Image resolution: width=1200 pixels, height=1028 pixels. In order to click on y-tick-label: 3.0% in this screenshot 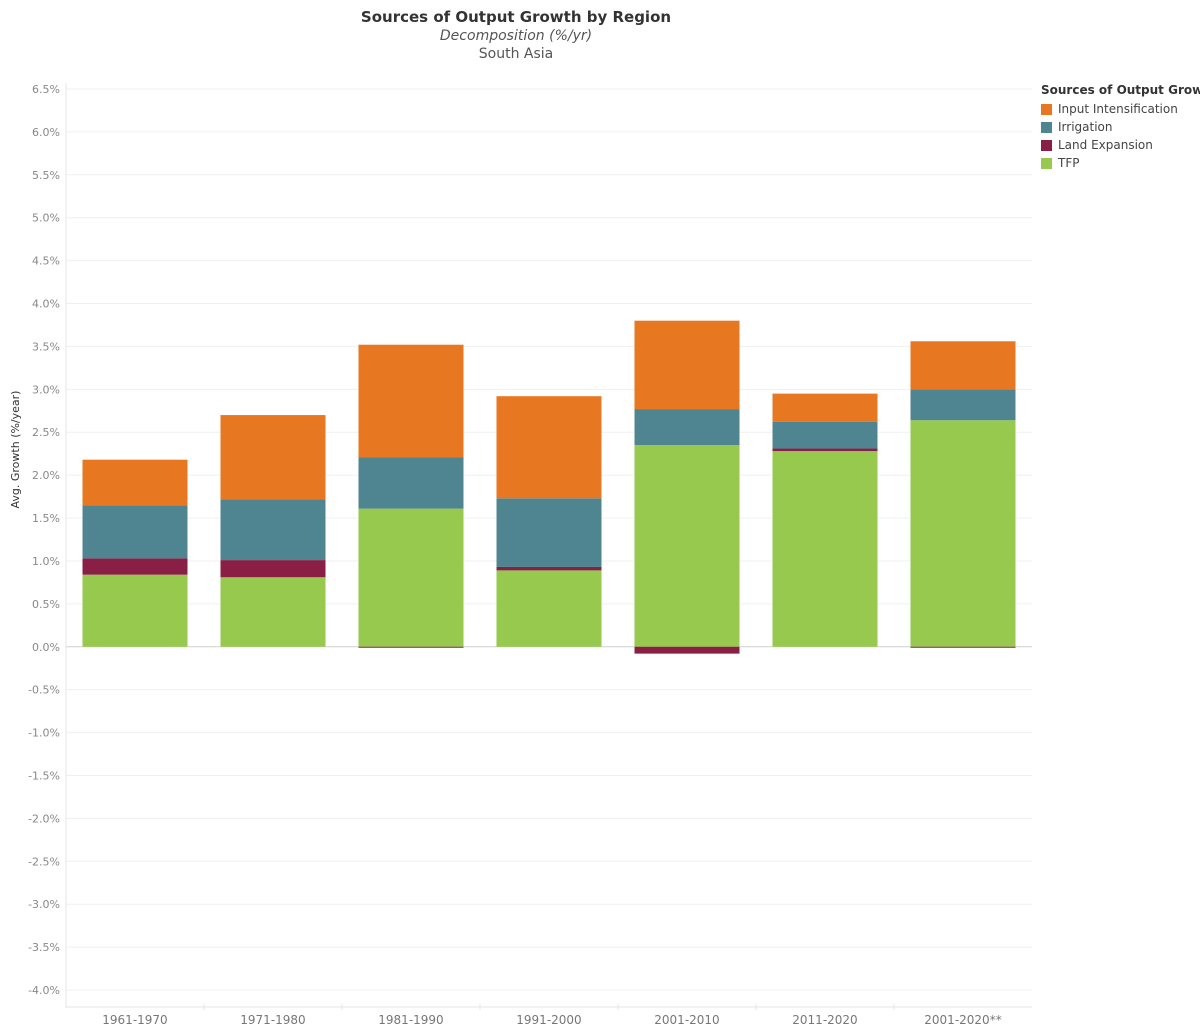, I will do `click(46, 389)`.